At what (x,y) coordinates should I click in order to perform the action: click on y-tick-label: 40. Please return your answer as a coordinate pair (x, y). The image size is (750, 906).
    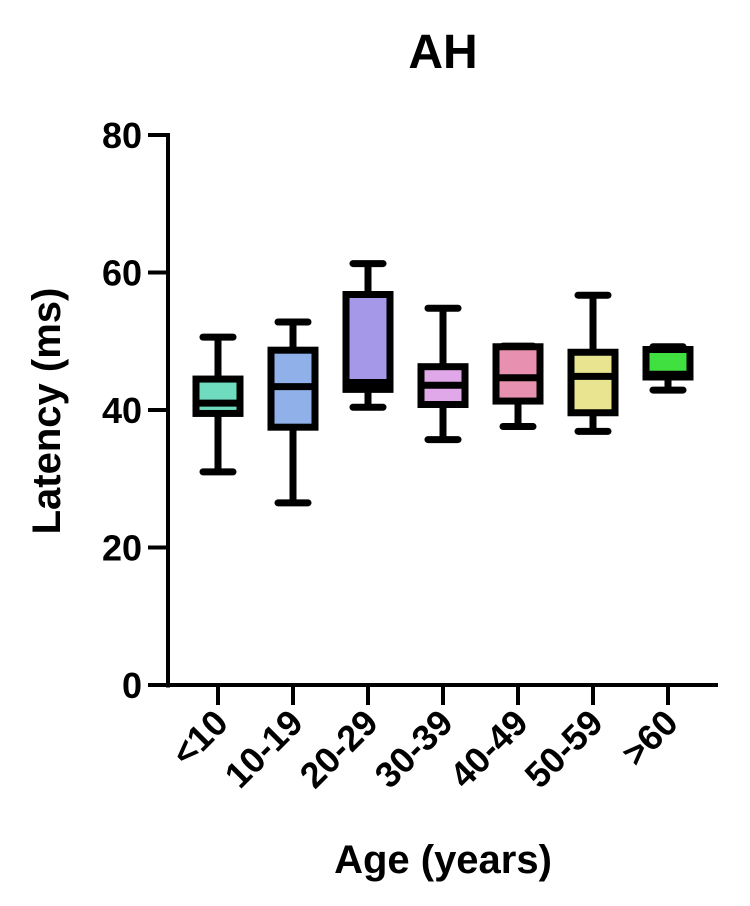
    Looking at the image, I should click on (122, 410).